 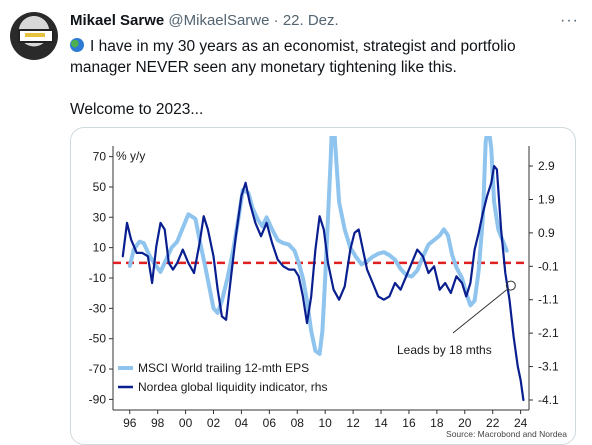 What do you see at coordinates (117, 20) in the screenshot?
I see `author-name: Mikael Sarwe` at bounding box center [117, 20].